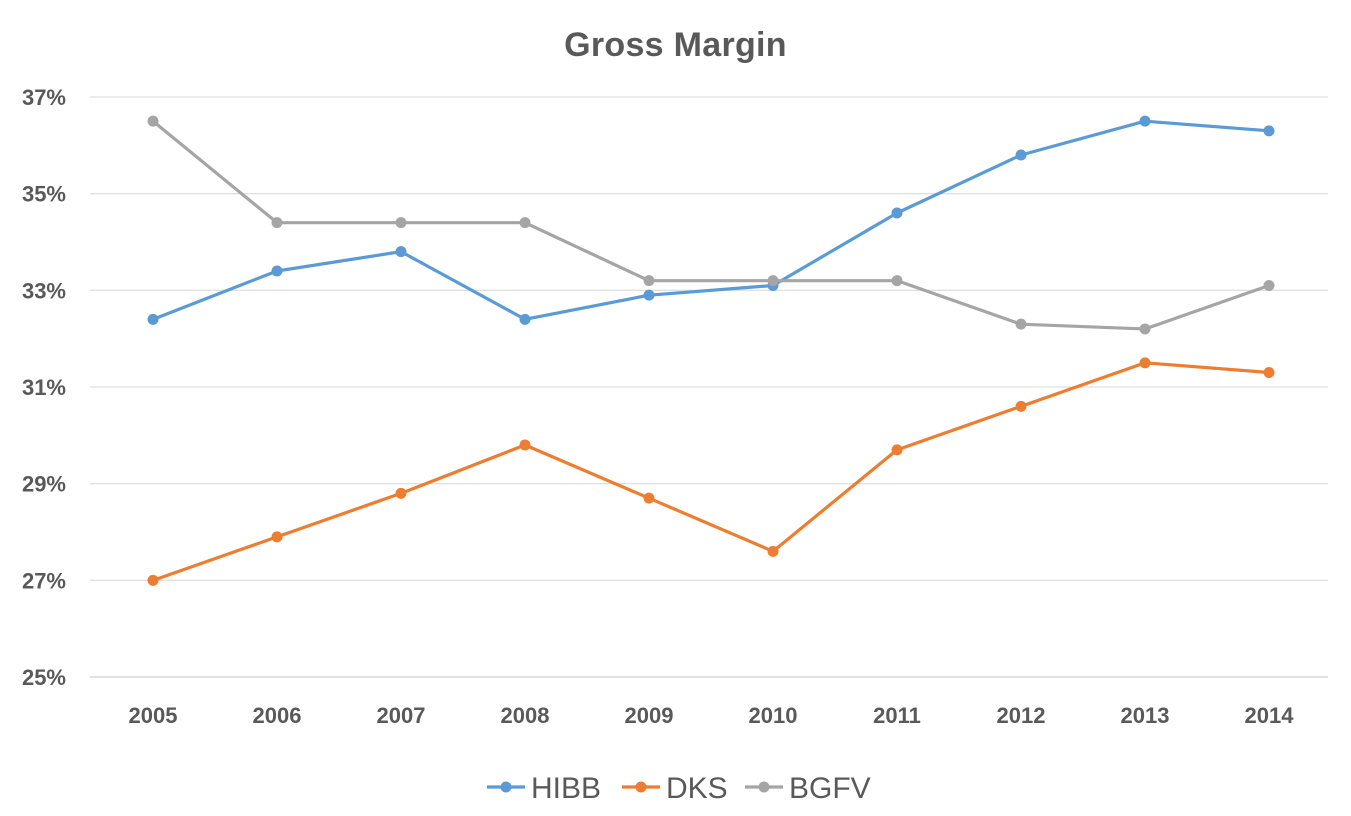 This screenshot has width=1351, height=816. Describe the element at coordinates (566, 788) in the screenshot. I see `legend-label-hibb: HIBB` at that location.